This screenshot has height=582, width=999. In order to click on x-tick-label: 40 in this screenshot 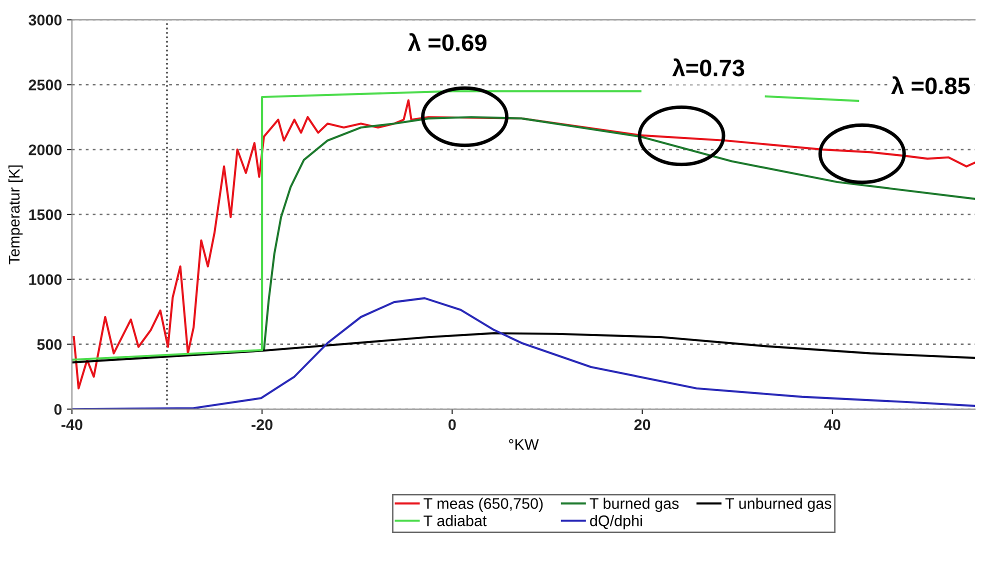, I will do `click(832, 424)`.